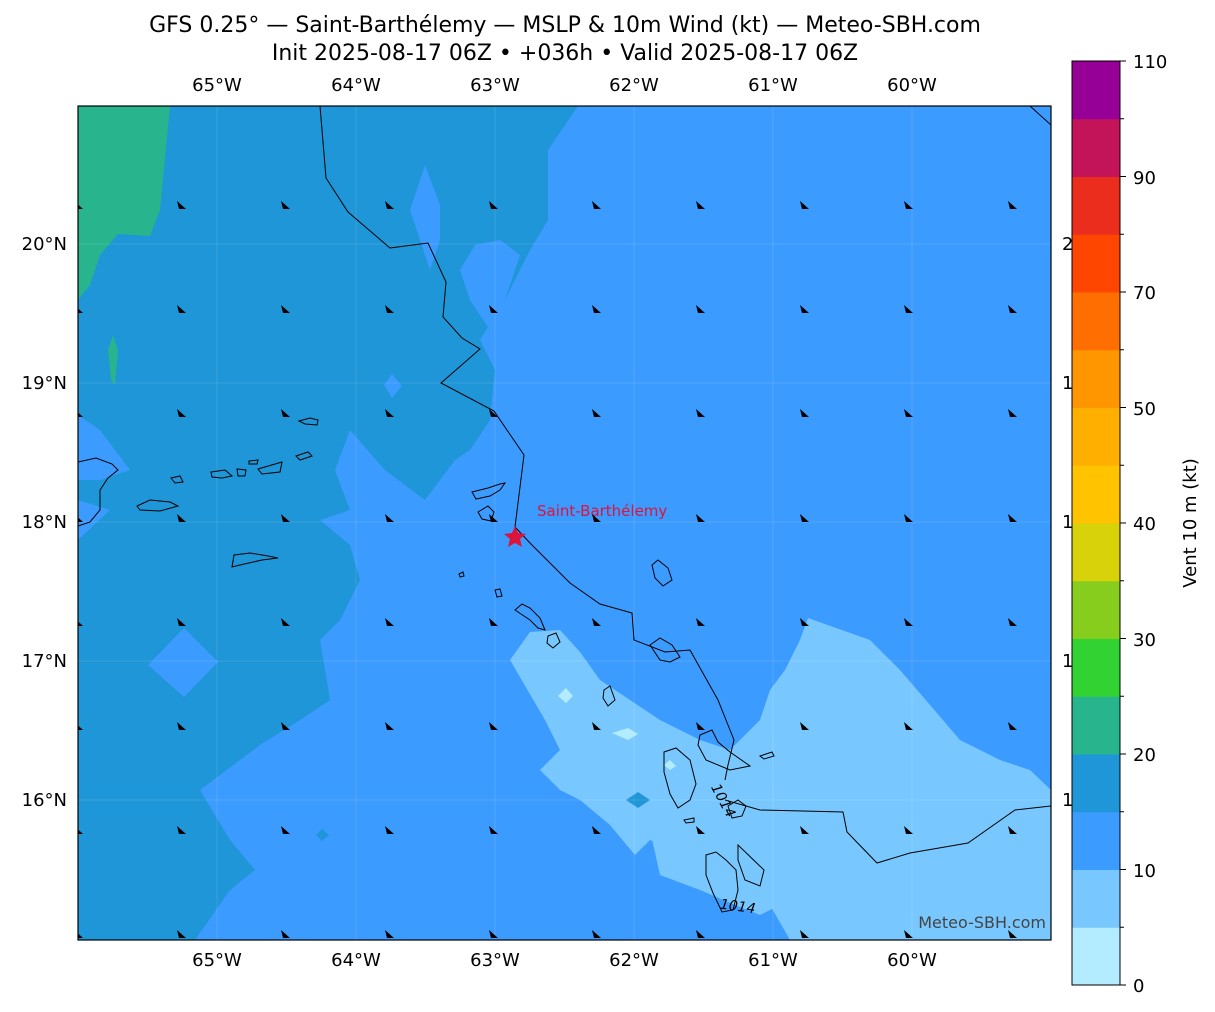 The width and height of the screenshot is (1215, 1012). I want to click on bvi-coast, so click(270, 468).